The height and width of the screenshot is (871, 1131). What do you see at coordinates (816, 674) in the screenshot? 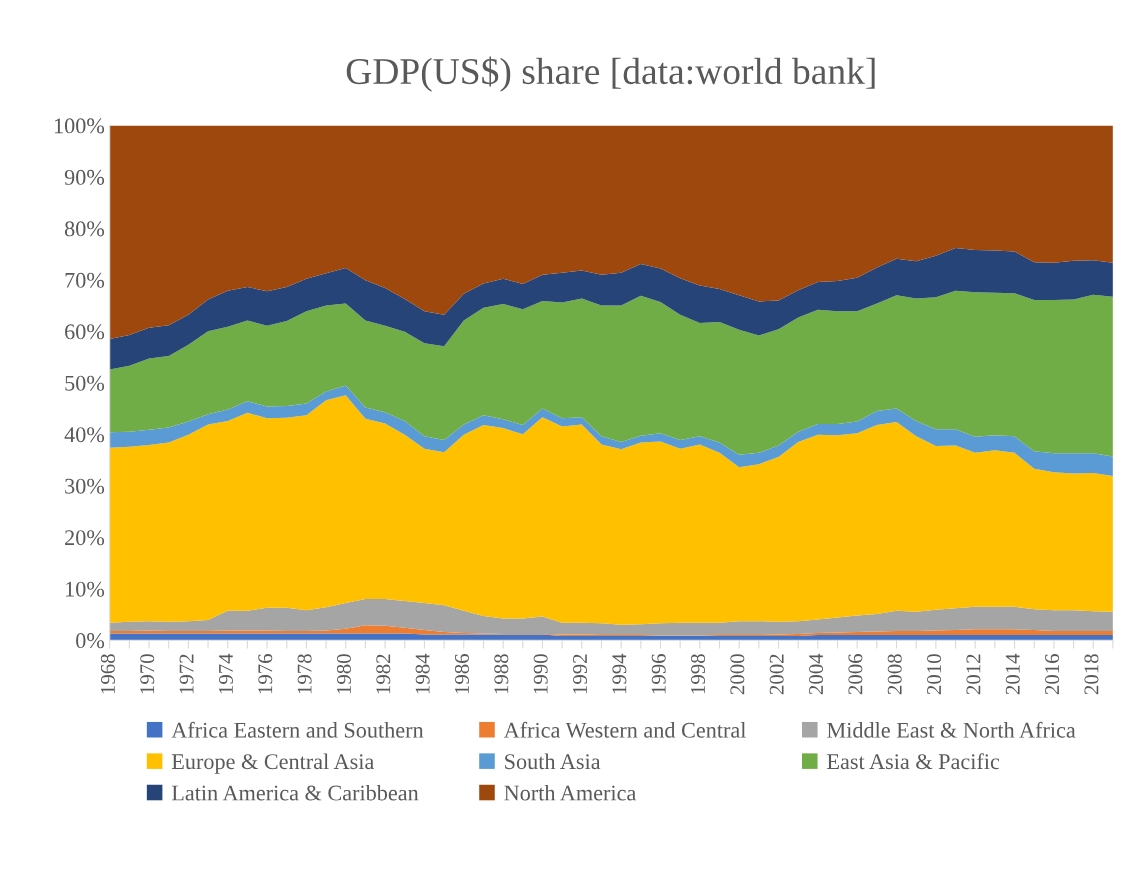
I see `x-tick-label: 2004` at bounding box center [816, 674].